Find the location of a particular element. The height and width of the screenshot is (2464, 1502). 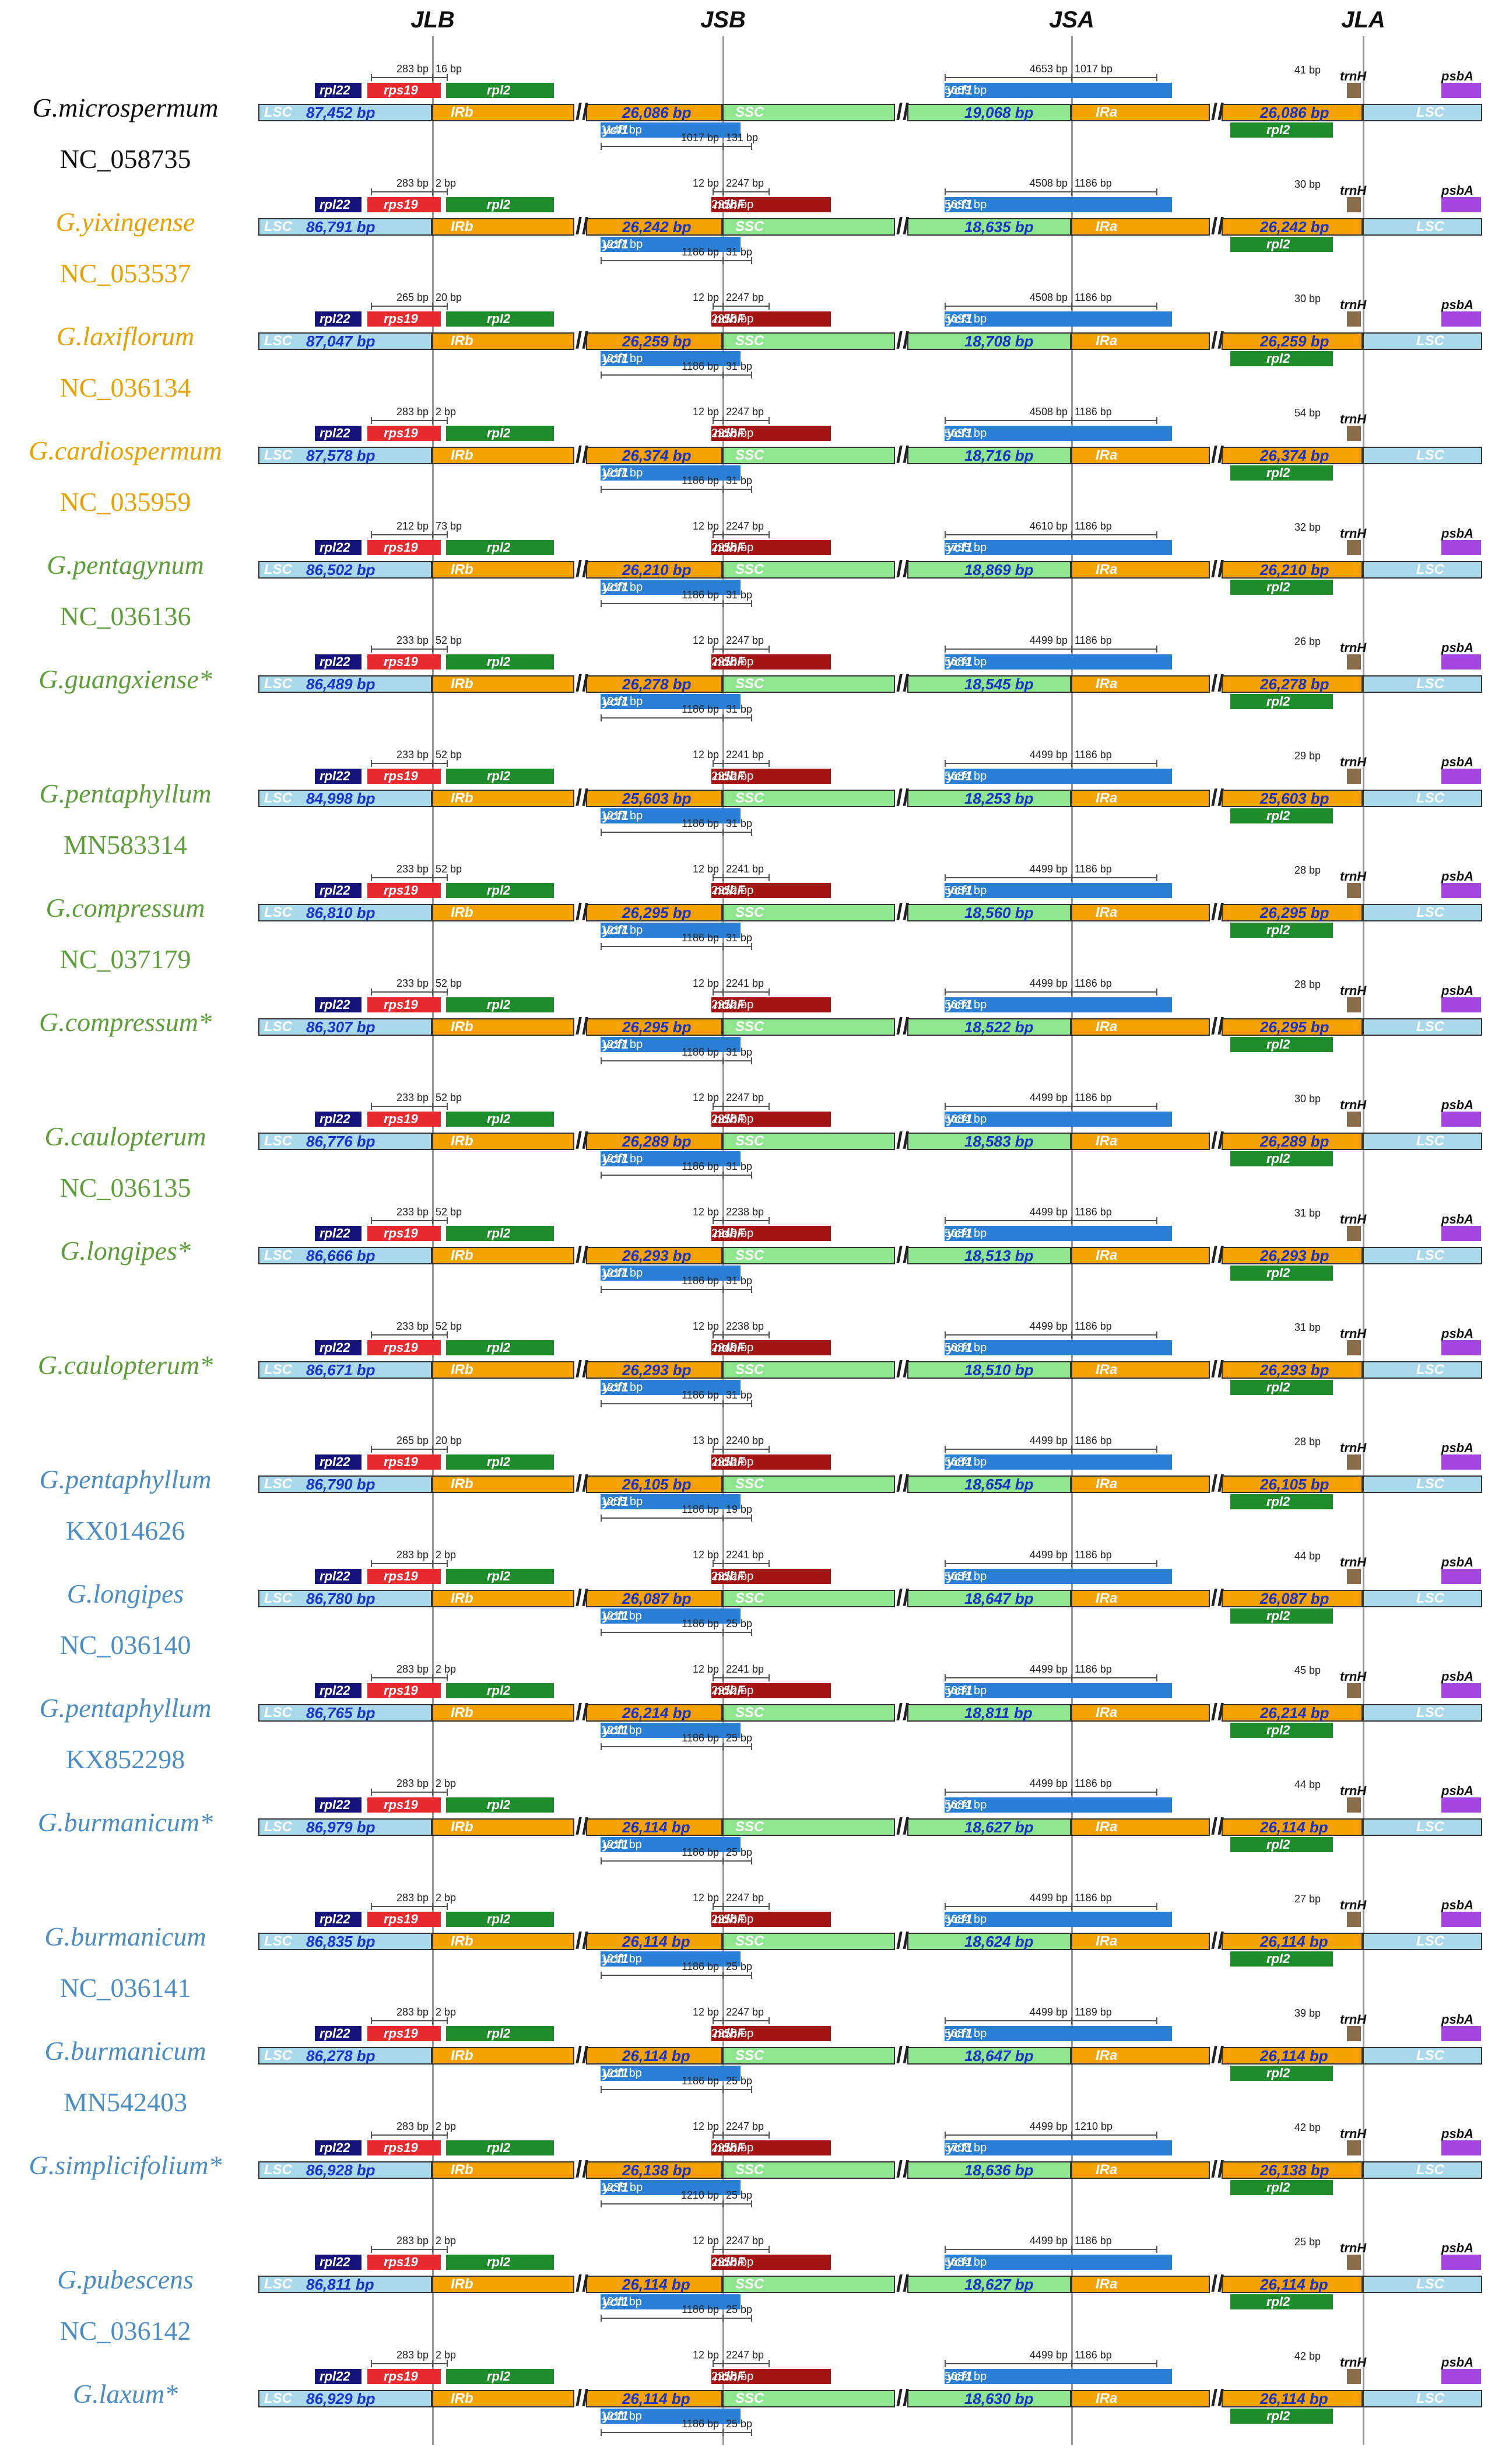

jsb-bottom-measure-left-label: 1186 bp is located at coordinates (700, 595).